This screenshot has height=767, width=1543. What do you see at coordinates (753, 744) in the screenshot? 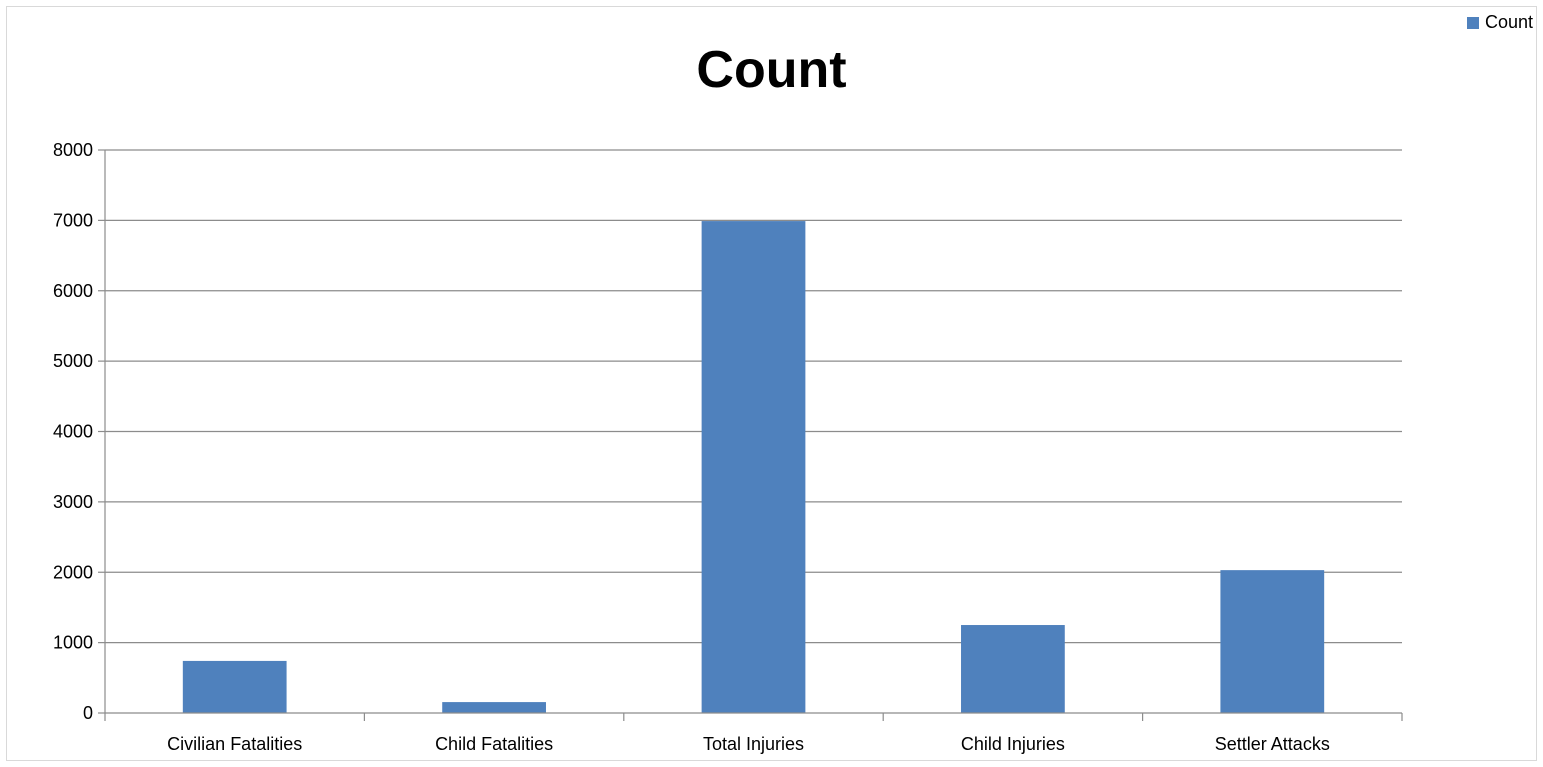
I see `x-tick-label: Total Injuries` at bounding box center [753, 744].